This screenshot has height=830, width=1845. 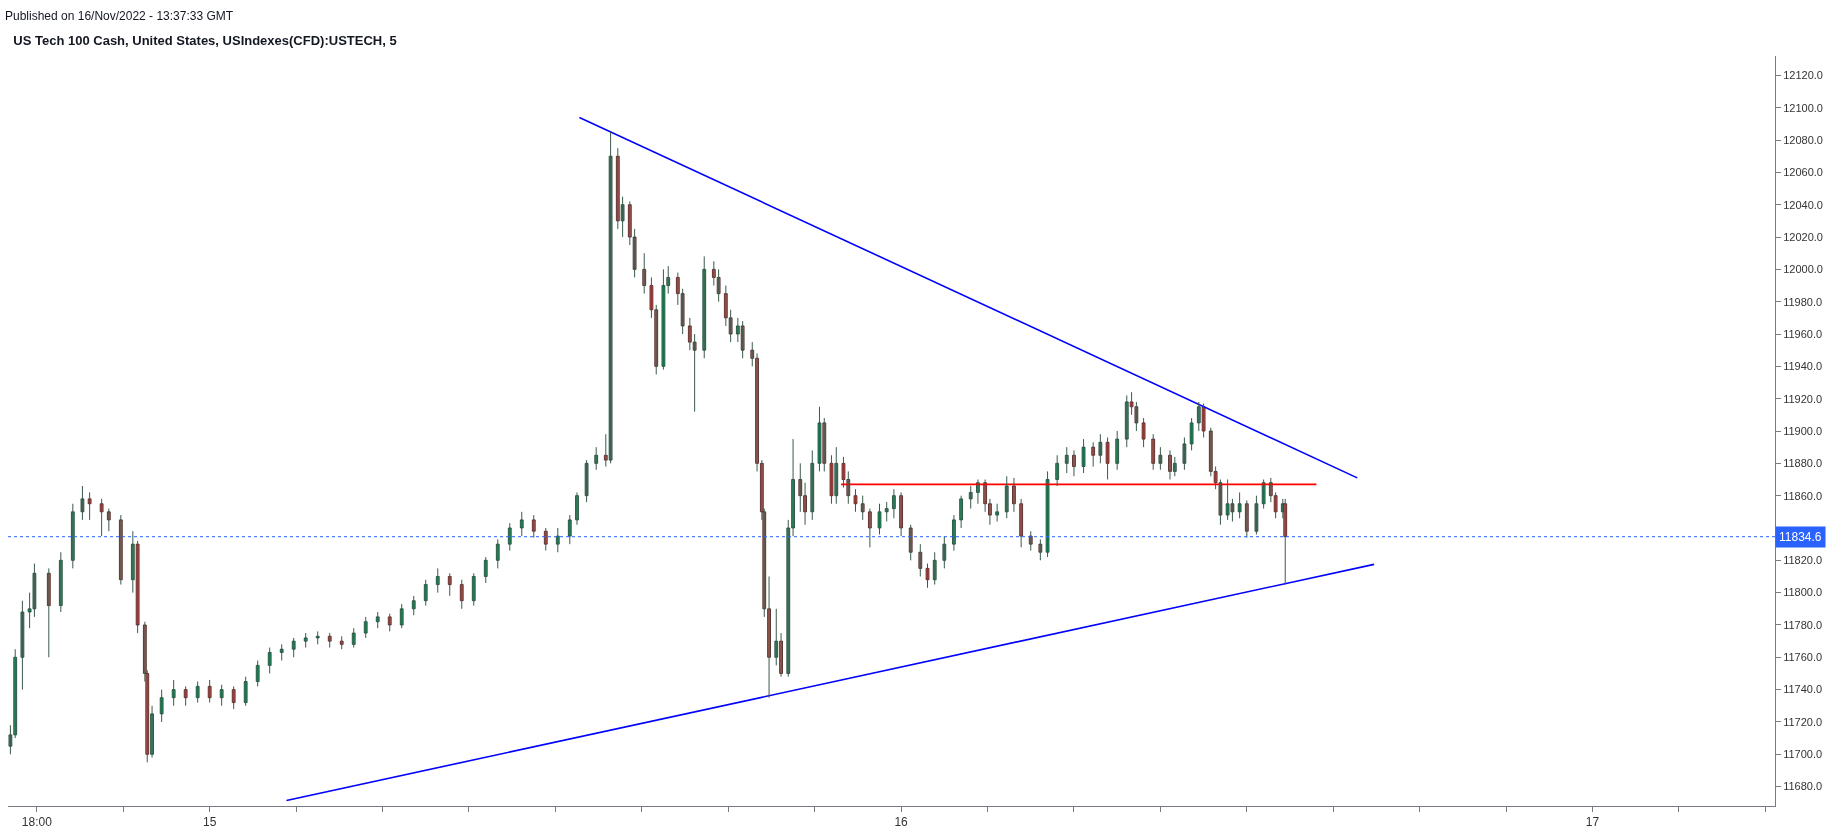 What do you see at coordinates (1803, 107) in the screenshot?
I see `y-tick-label: 12100.0` at bounding box center [1803, 107].